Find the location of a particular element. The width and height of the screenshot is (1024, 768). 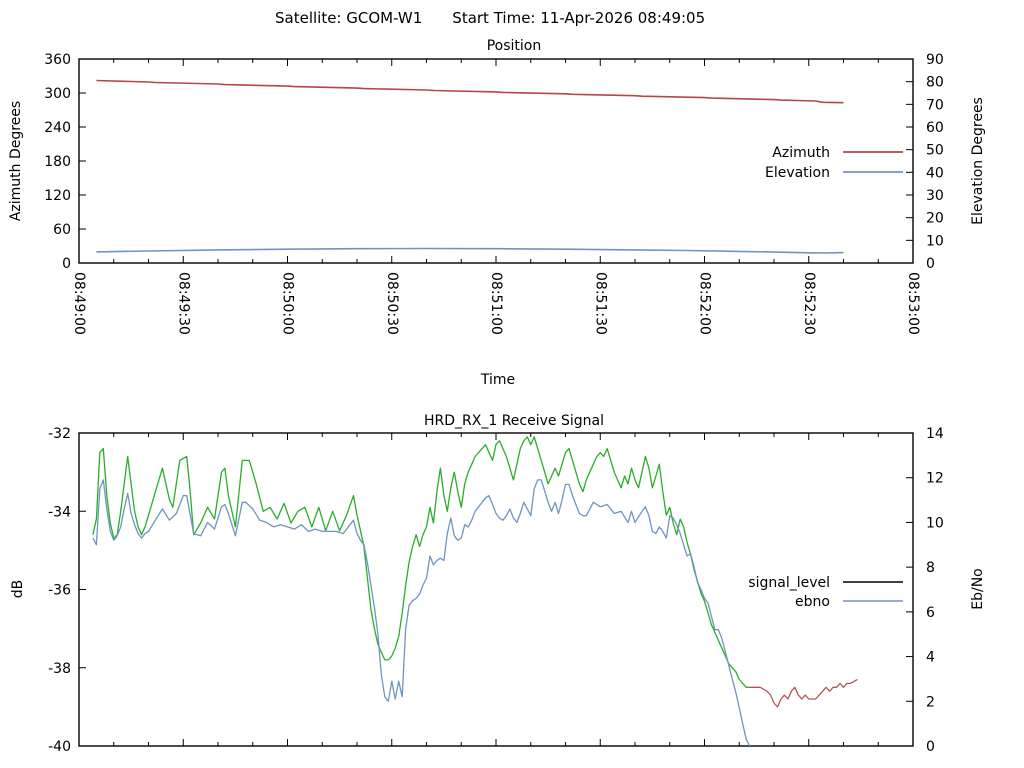

position-legend: Azimuth Elevation is located at coordinates (834, 163).